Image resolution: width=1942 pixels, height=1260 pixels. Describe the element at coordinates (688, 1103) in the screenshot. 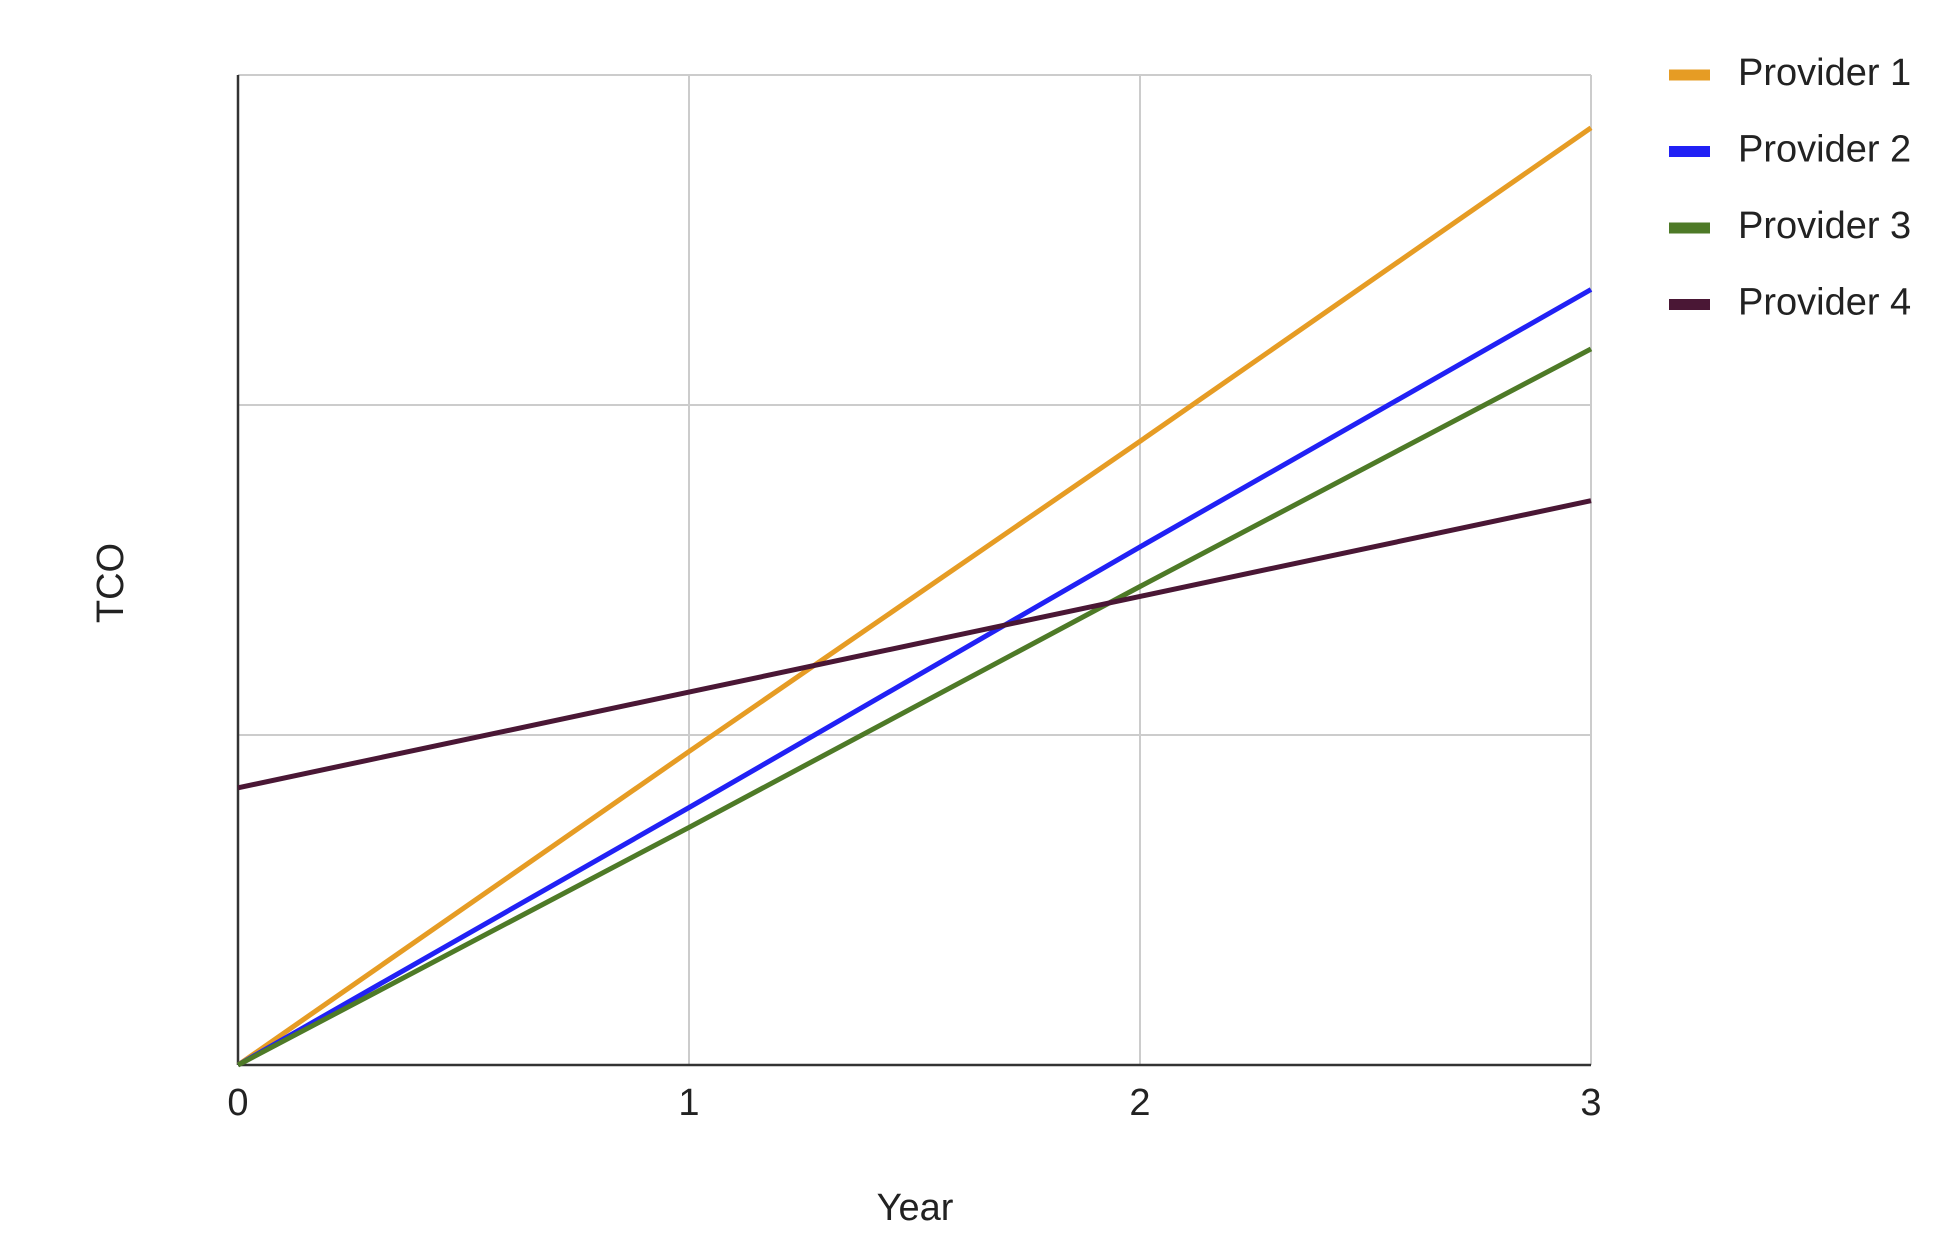

I see `x-tick-label: 1` at that location.